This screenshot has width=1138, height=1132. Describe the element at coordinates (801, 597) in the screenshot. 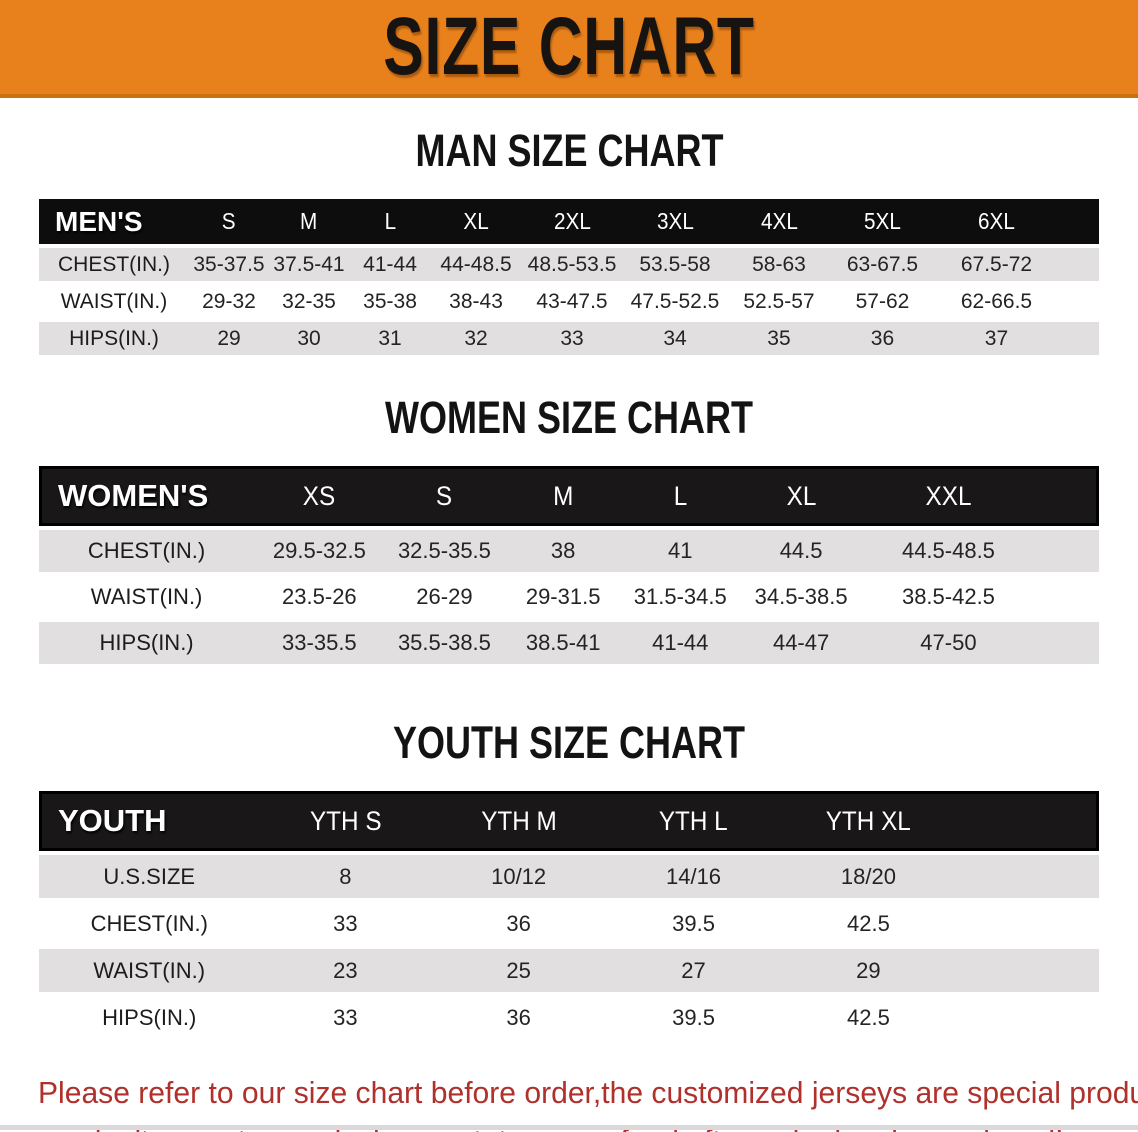

I see `measurement-value: 34.5-38.5` at that location.